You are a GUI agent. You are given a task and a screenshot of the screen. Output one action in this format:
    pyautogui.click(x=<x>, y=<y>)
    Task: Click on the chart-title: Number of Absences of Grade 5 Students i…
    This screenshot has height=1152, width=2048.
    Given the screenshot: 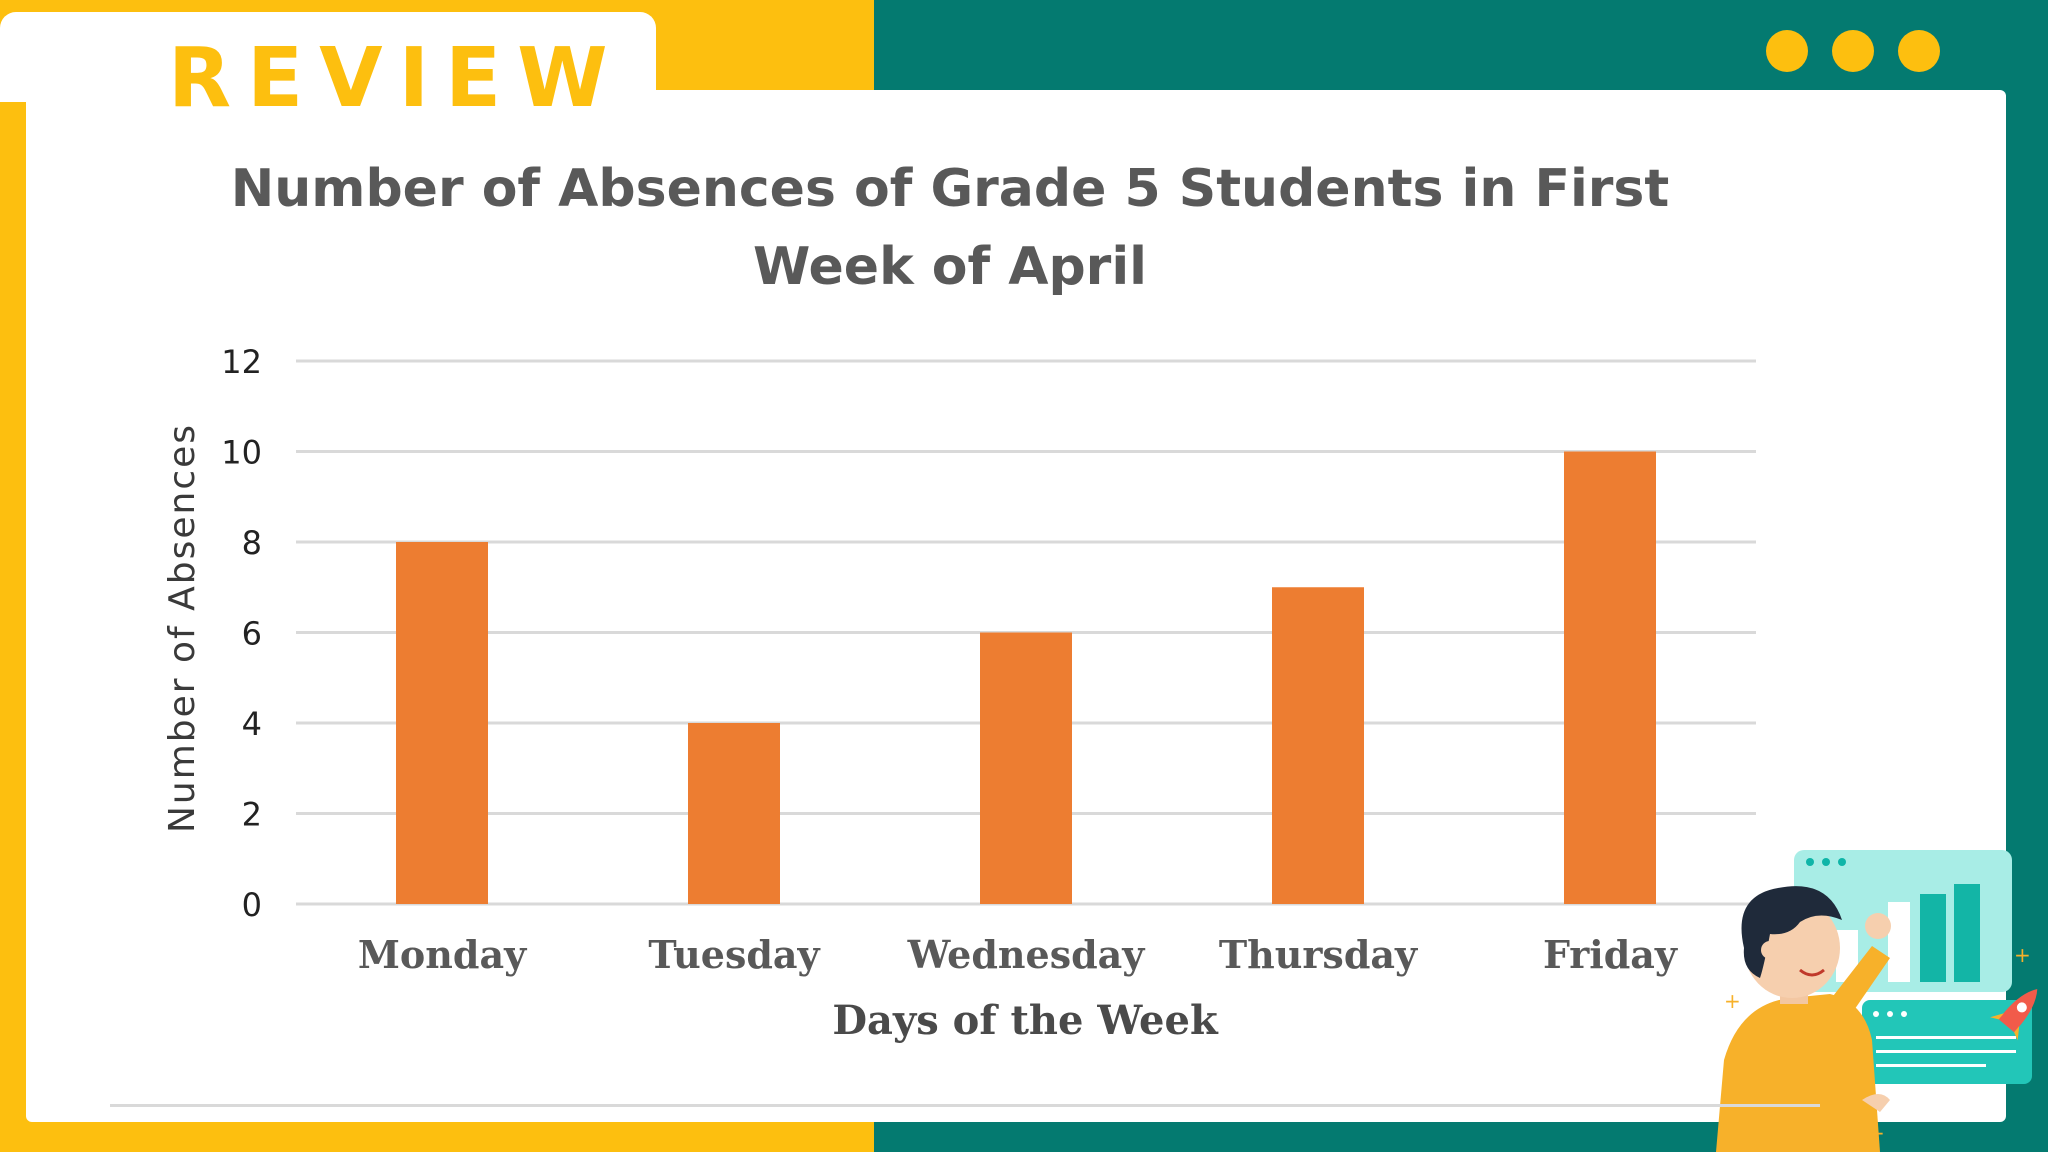 What is the action you would take?
    pyautogui.click(x=950, y=228)
    